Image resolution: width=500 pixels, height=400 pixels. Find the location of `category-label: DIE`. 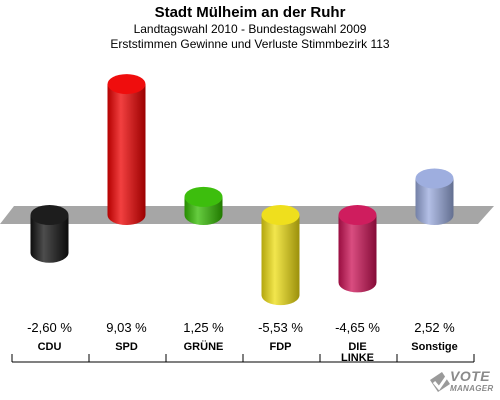

category-label: DIE is located at coordinates (357, 347).